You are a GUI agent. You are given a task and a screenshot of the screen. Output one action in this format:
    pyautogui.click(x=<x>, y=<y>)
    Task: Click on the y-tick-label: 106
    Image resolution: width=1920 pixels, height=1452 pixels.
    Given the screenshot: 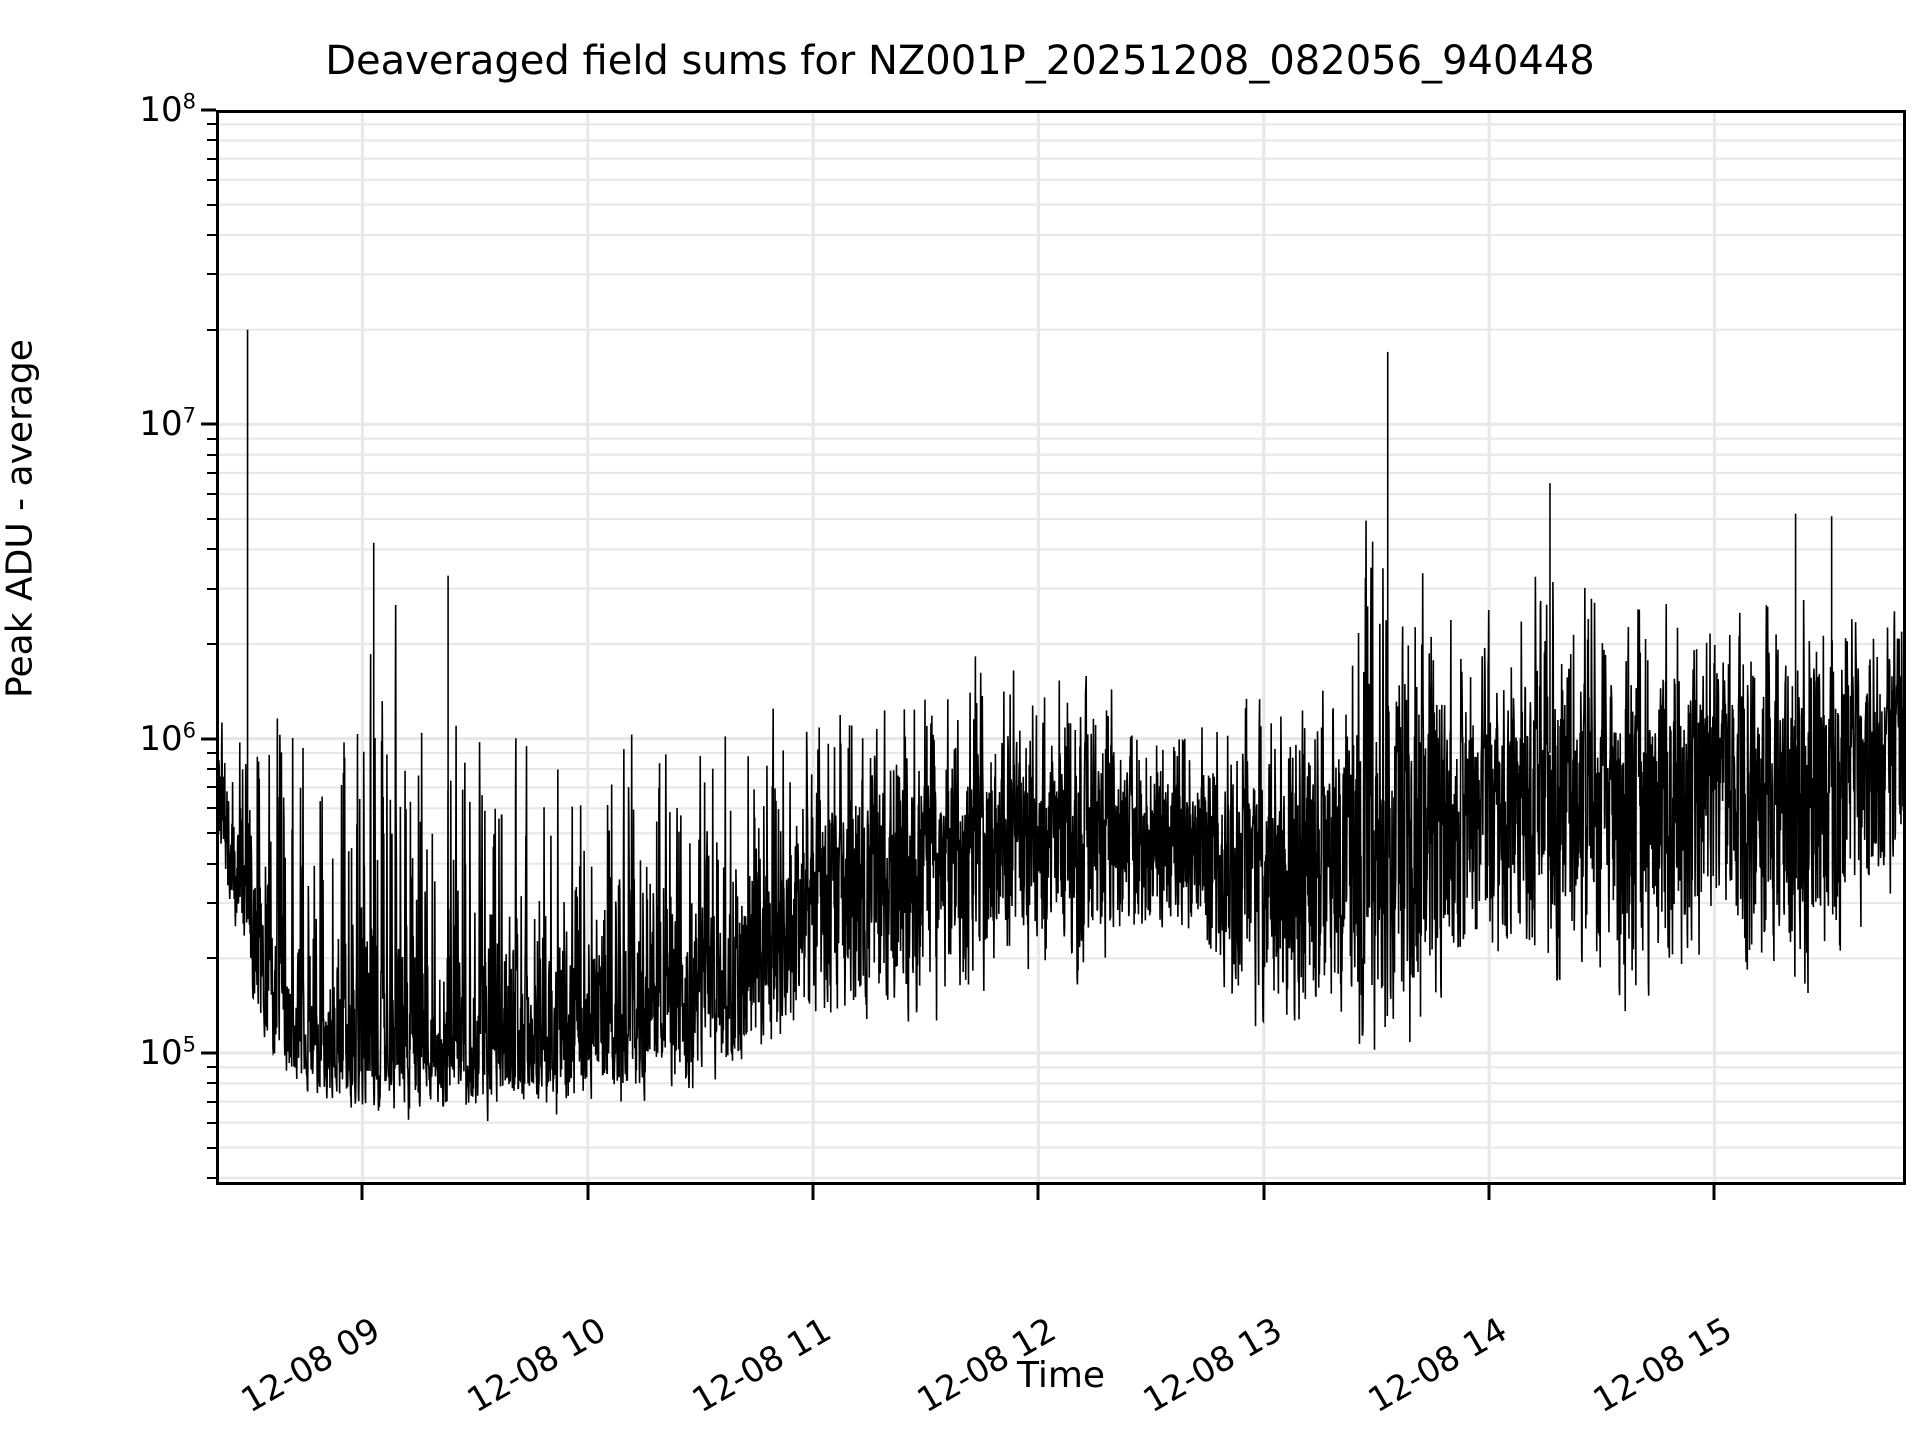 What is the action you would take?
    pyautogui.click(x=98, y=739)
    